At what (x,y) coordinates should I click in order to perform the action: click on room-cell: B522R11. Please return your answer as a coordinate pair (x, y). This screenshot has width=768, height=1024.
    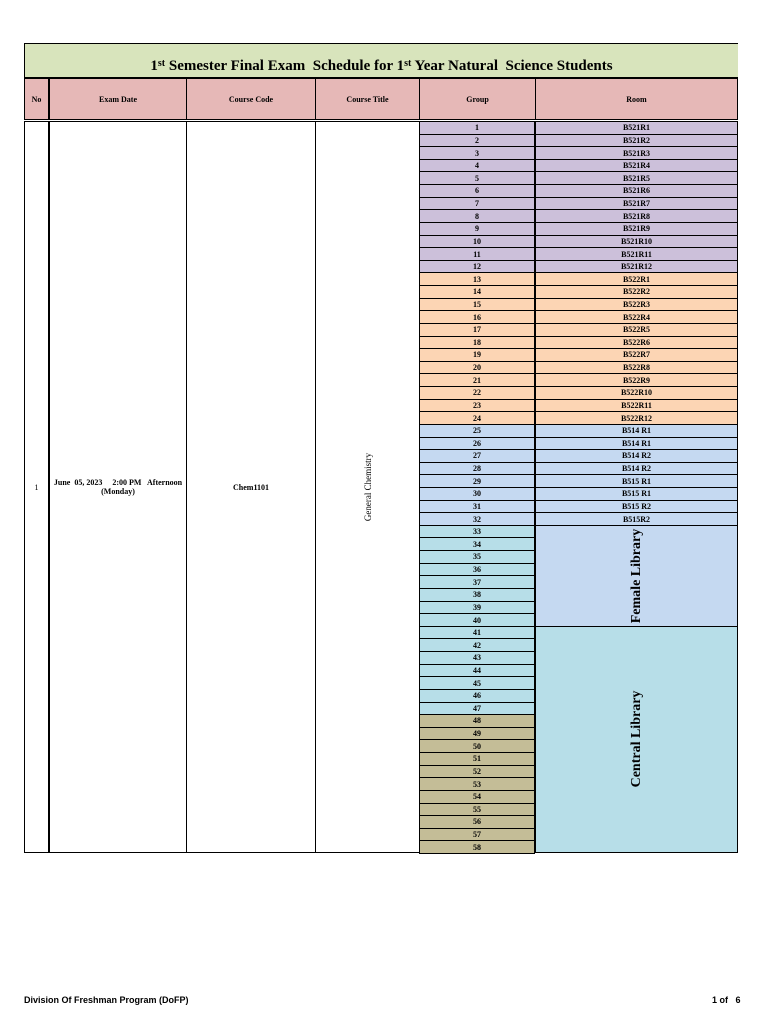
    Looking at the image, I should click on (636, 405).